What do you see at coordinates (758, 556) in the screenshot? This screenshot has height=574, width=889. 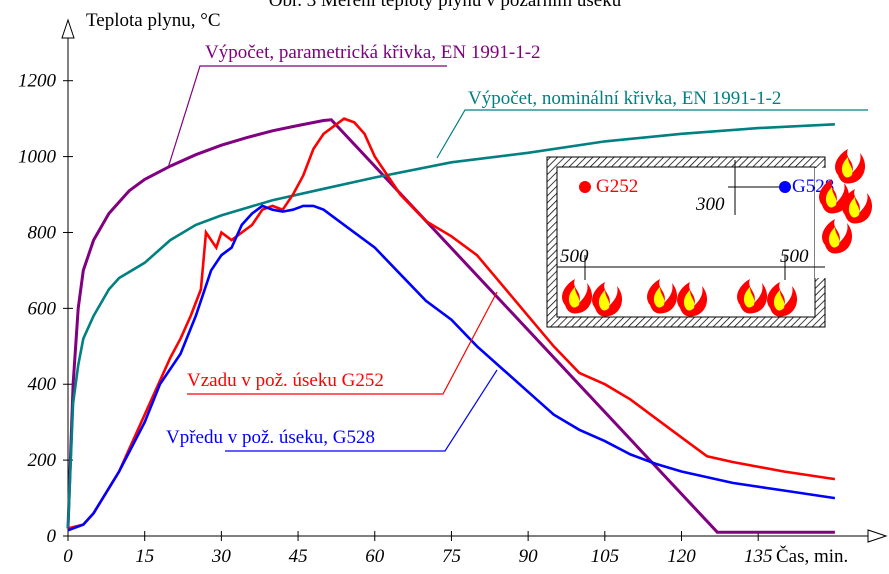 I see `x-tick-label: 135` at bounding box center [758, 556].